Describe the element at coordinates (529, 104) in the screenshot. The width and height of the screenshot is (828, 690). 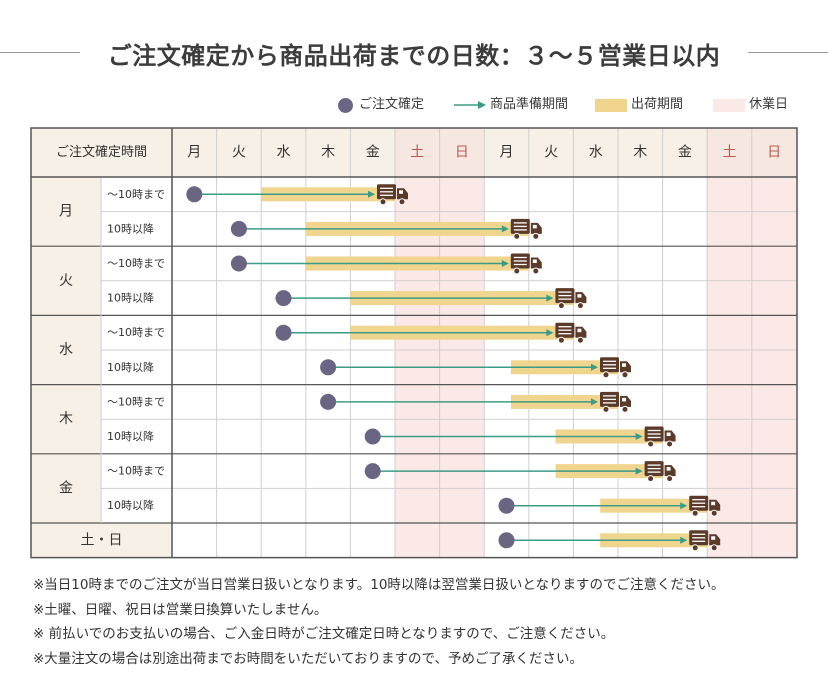
I see `legend-label-prep: 商品準備期間` at that location.